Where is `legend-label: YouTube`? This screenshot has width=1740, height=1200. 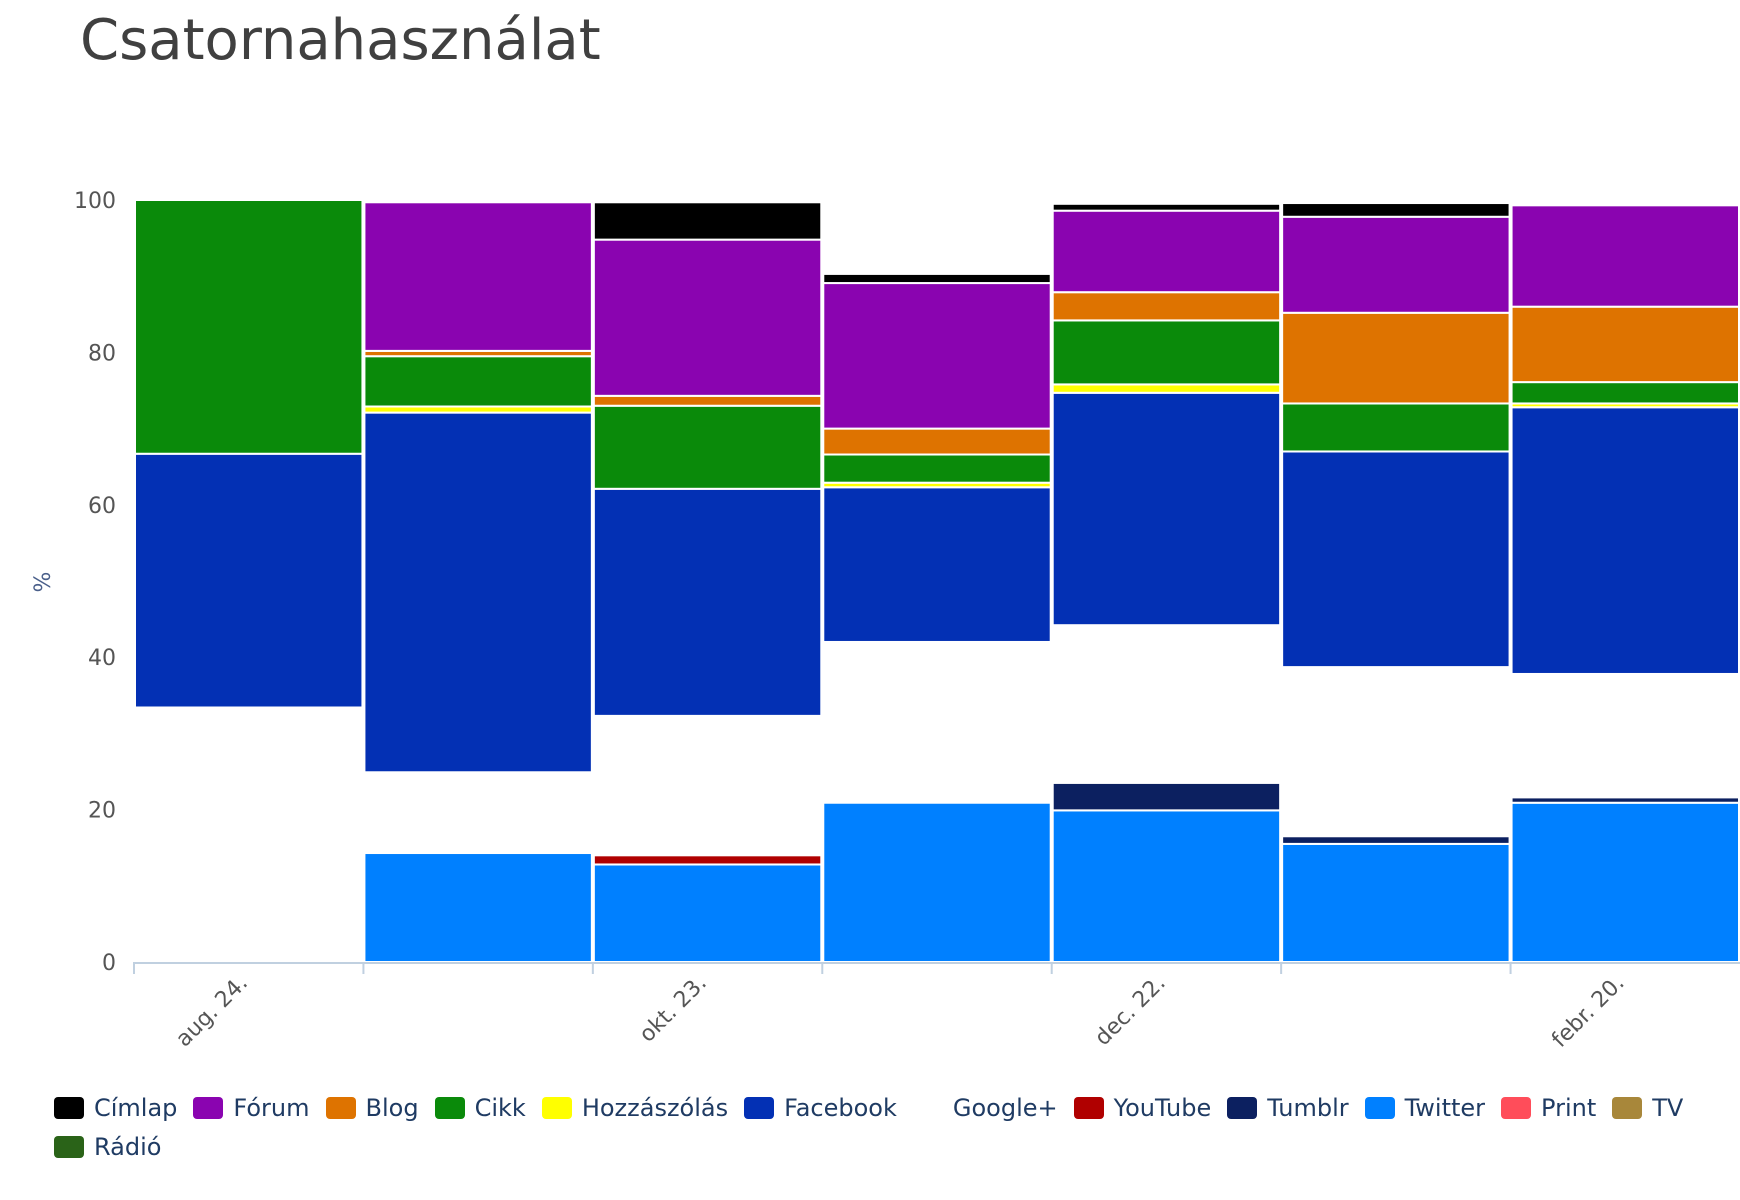 legend-label: YouTube is located at coordinates (1162, 1108).